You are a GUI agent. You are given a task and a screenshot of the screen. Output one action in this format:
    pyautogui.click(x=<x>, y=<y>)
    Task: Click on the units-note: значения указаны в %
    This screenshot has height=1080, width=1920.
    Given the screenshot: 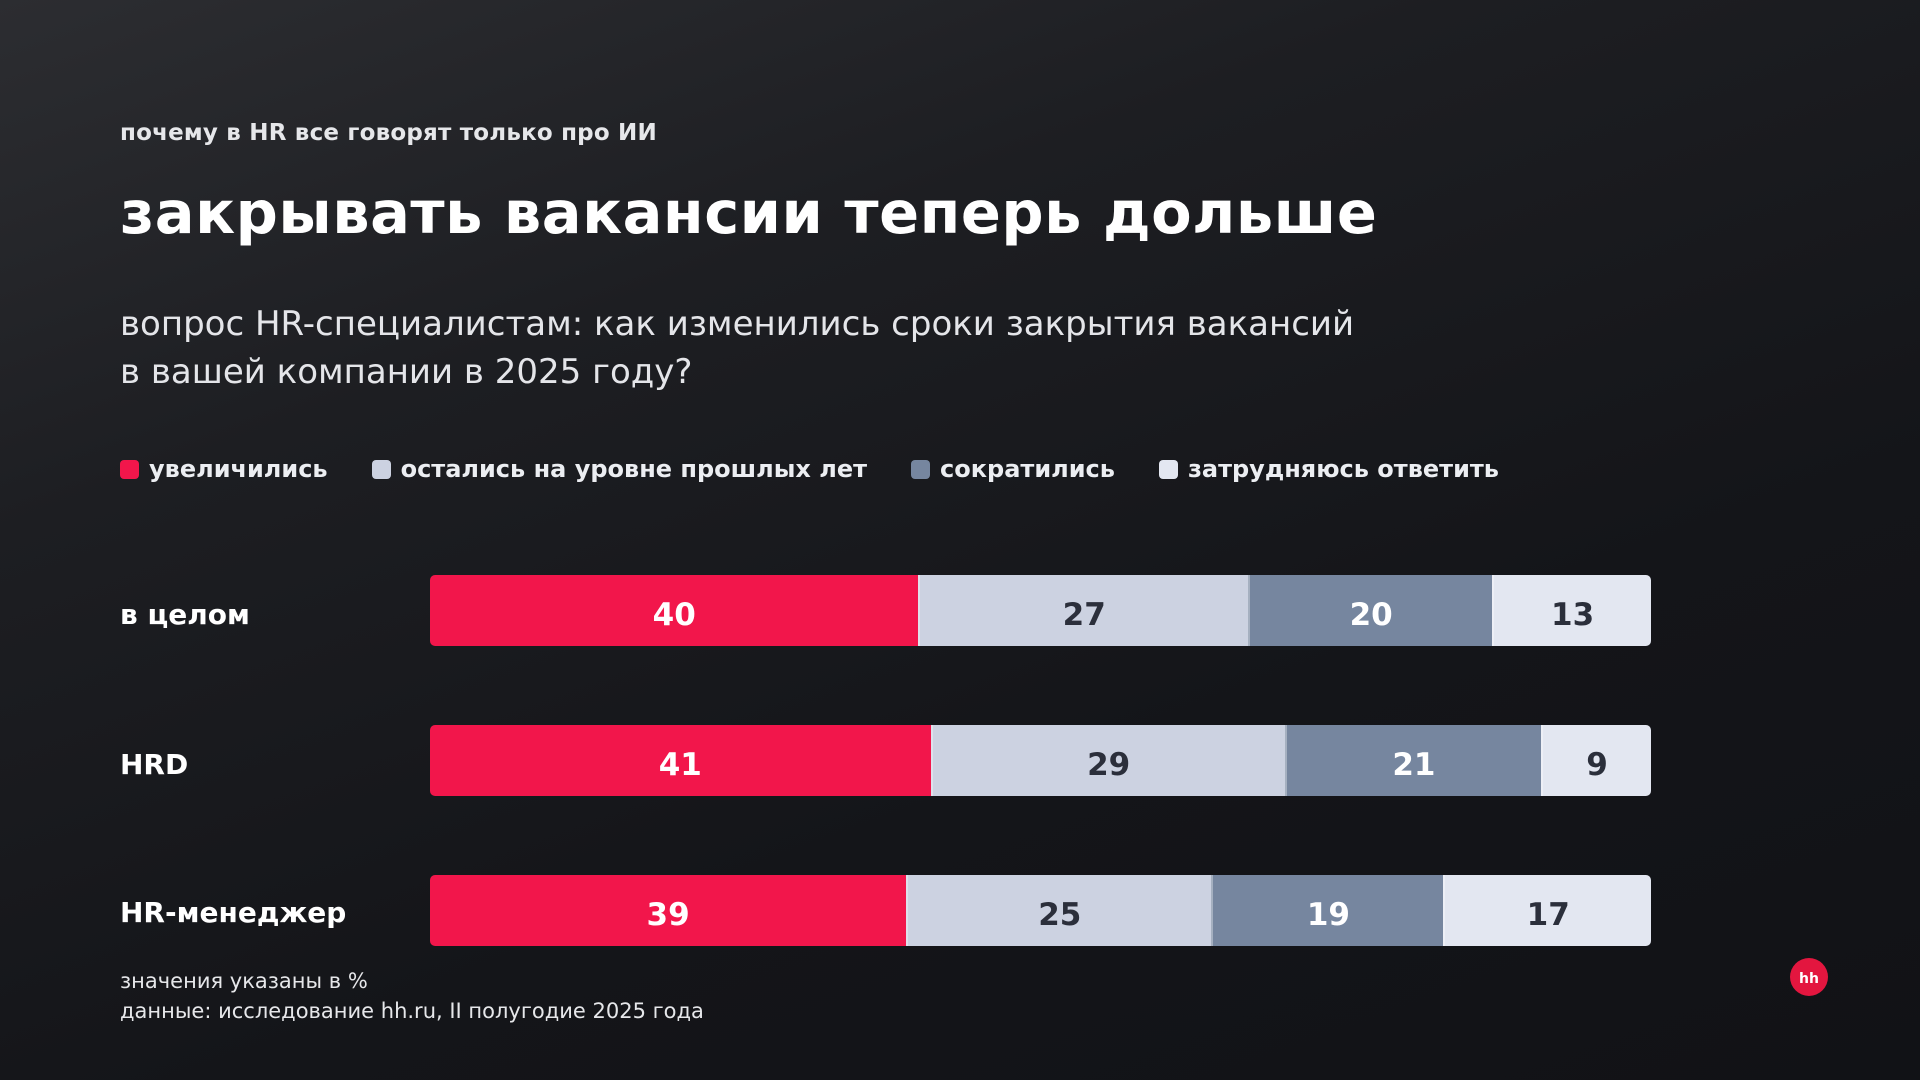 What is the action you would take?
    pyautogui.click(x=244, y=981)
    